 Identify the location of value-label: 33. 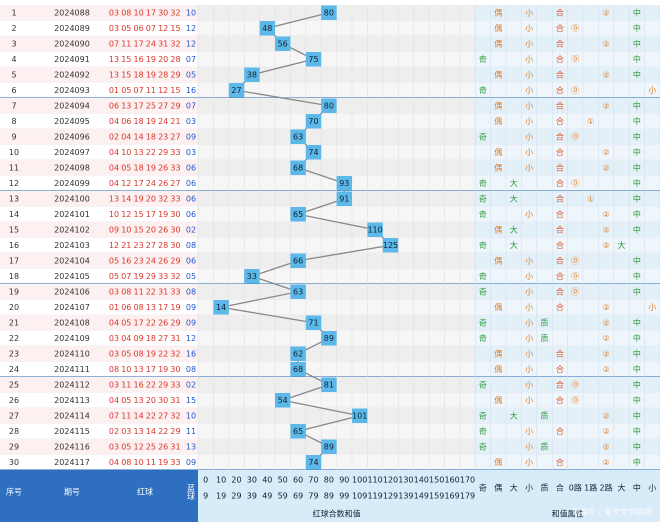
(252, 276).